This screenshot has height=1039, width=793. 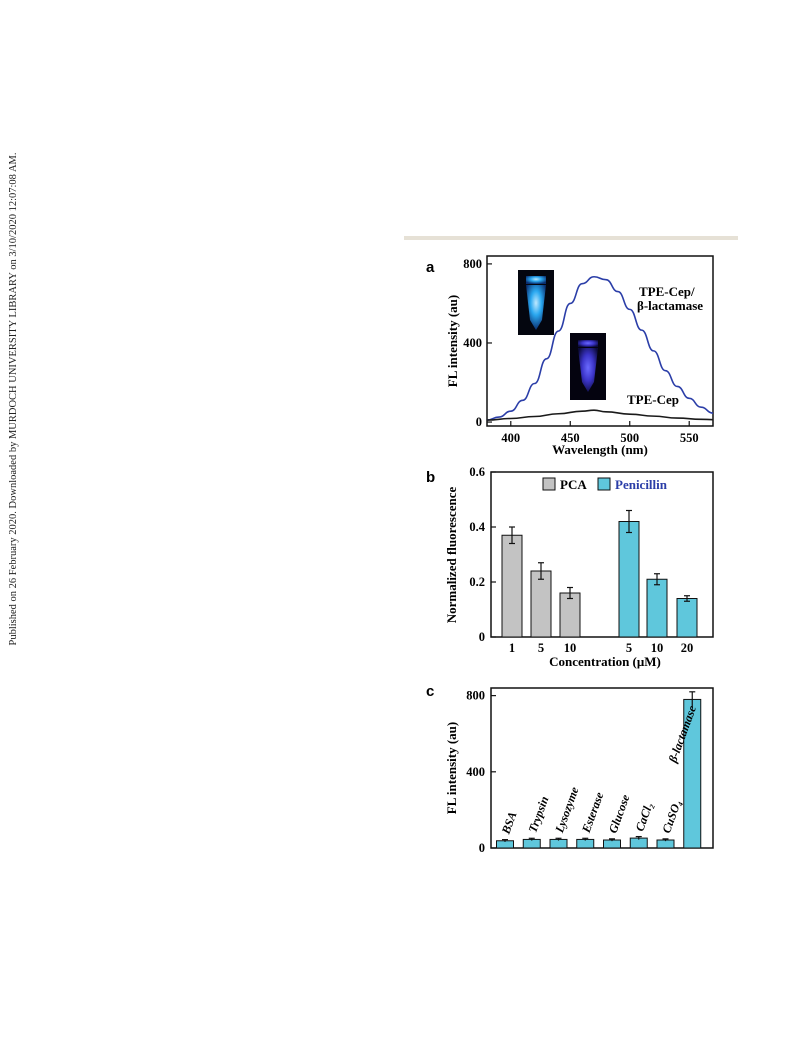 I want to click on panel-b-x-tick-label: 20, so click(x=687, y=648).